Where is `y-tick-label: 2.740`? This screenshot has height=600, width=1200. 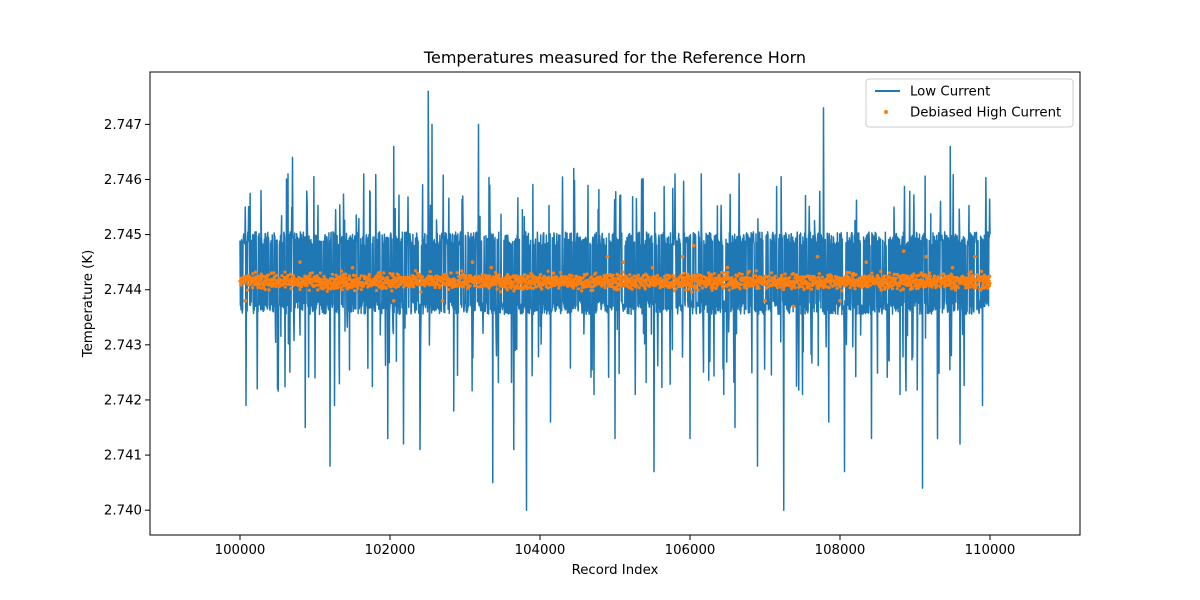
y-tick-label: 2.740 is located at coordinates (123, 511).